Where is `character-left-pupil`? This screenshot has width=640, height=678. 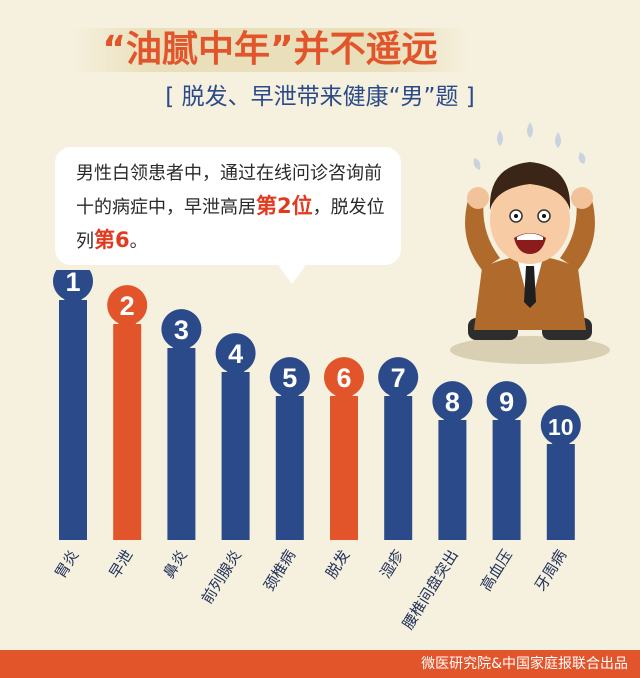 character-left-pupil is located at coordinates (516, 216).